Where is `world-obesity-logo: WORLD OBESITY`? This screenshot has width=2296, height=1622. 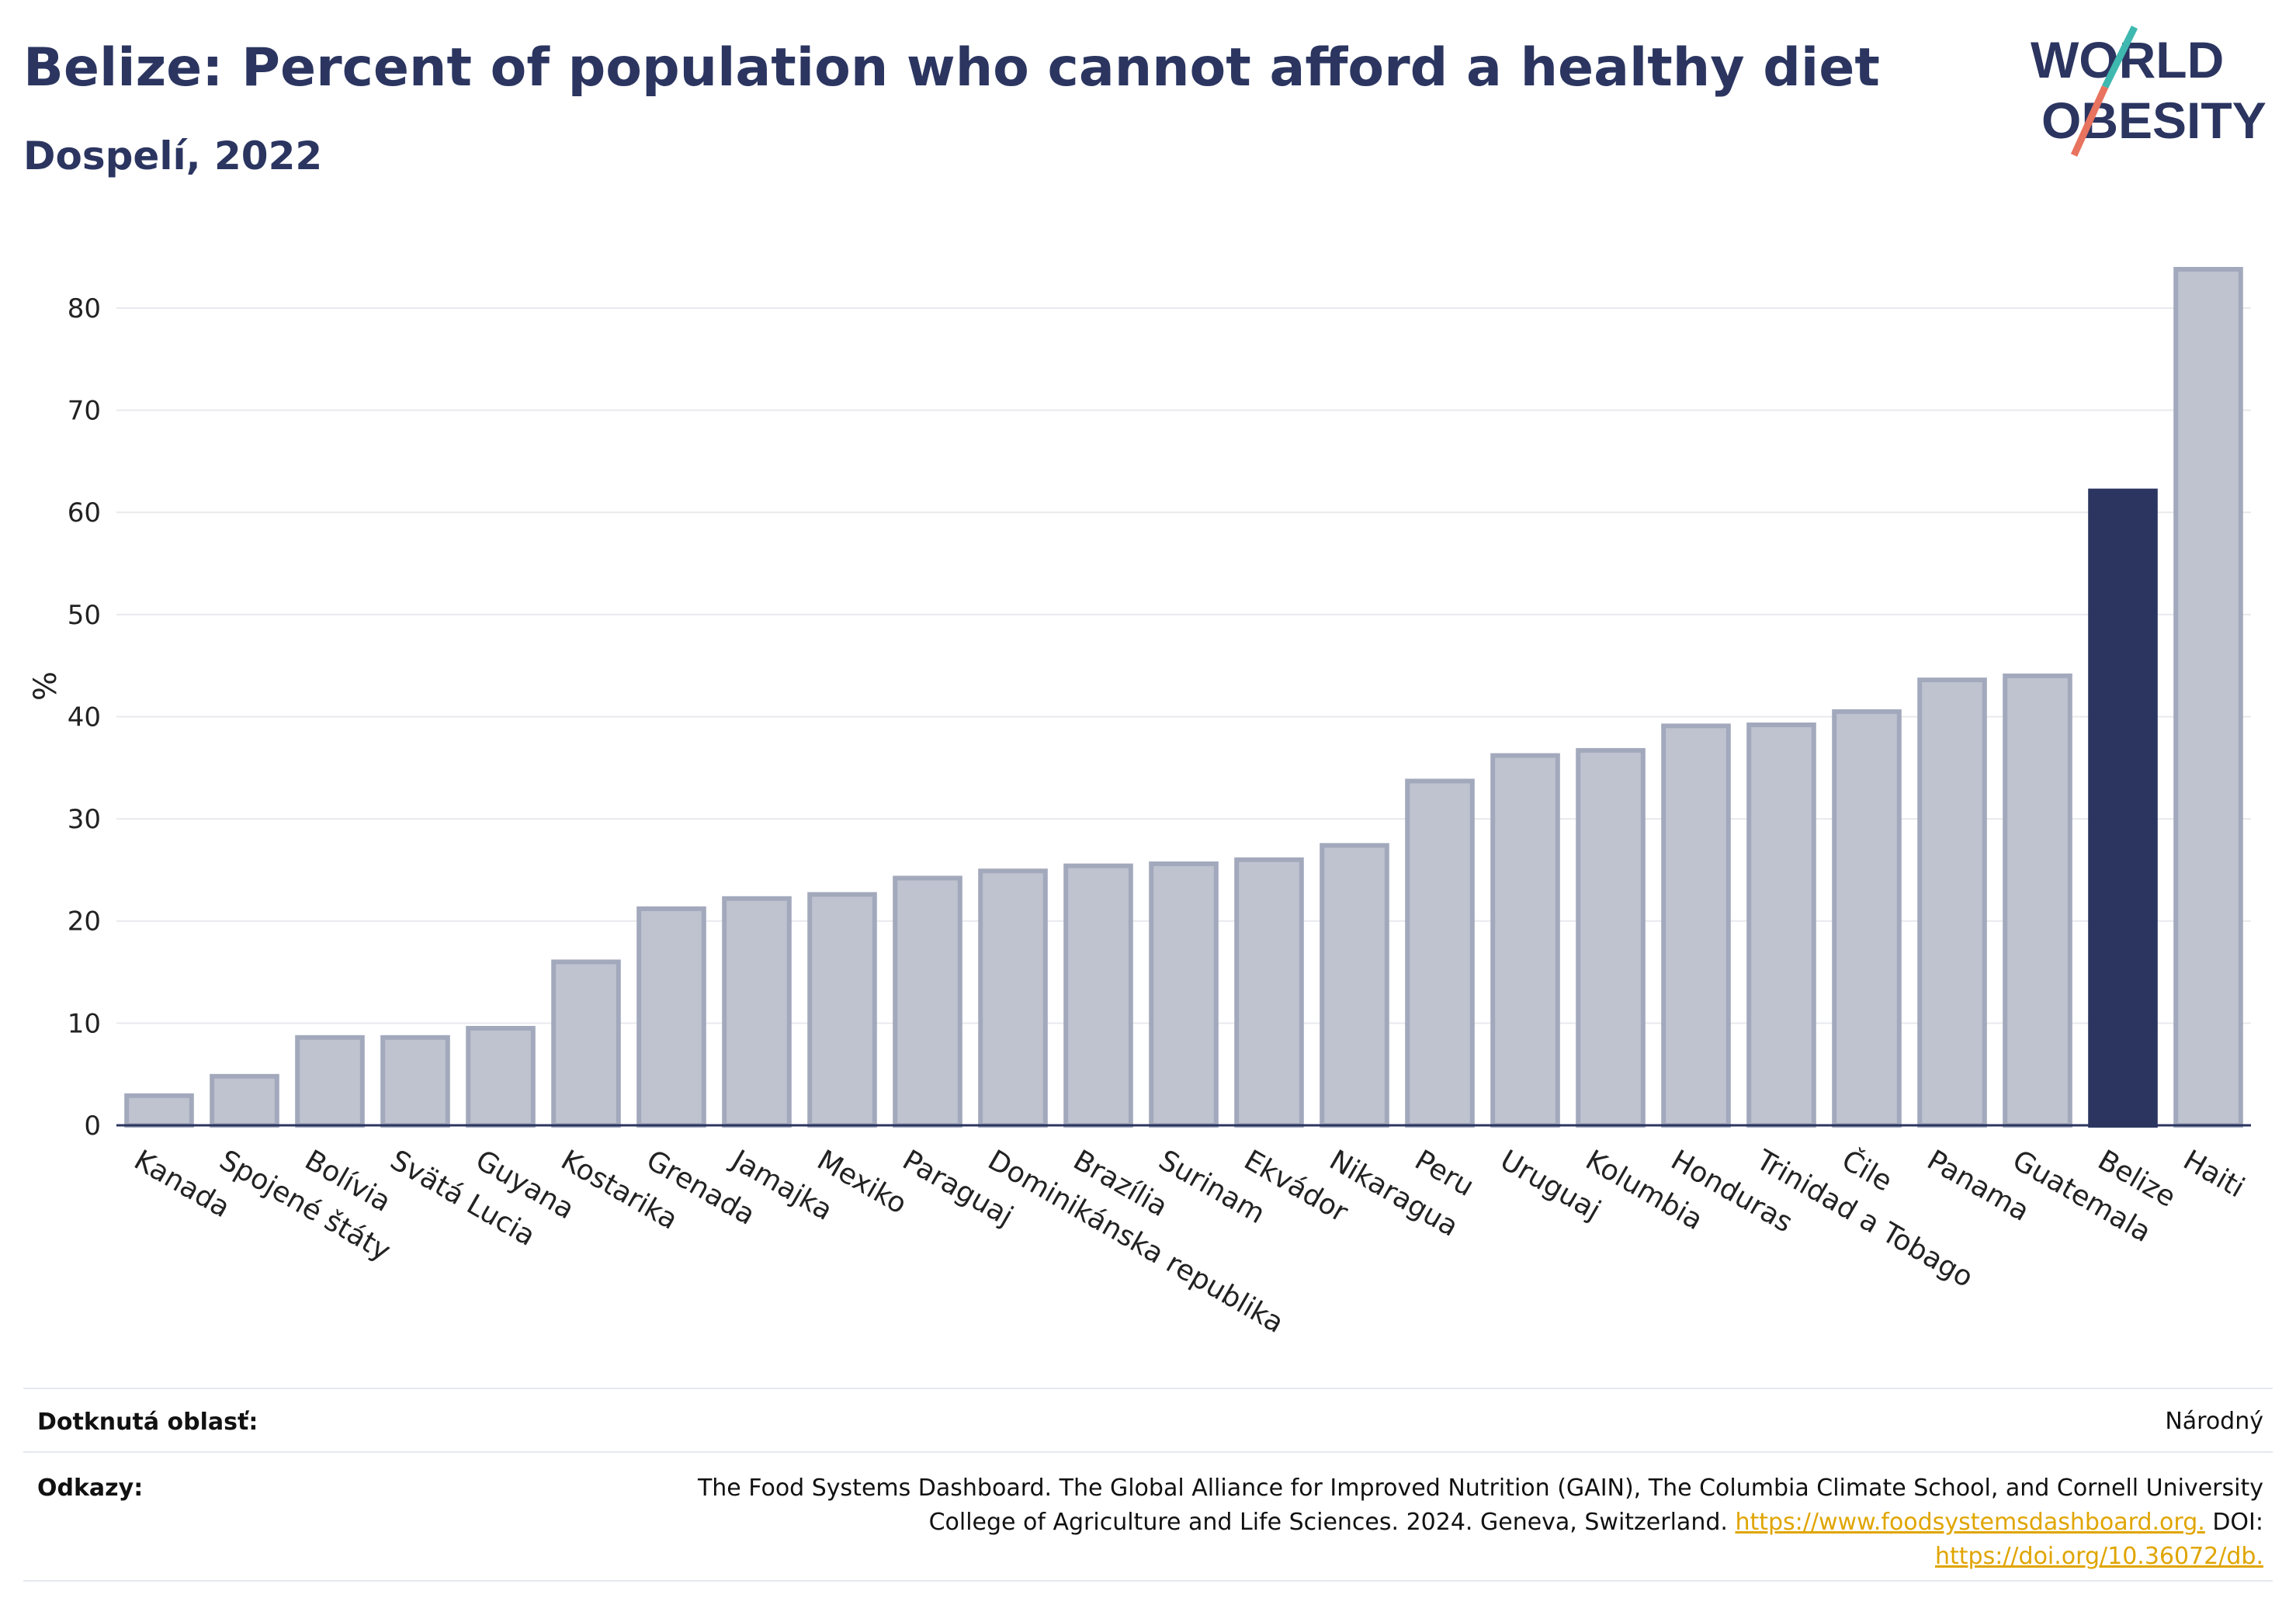 world-obesity-logo: WORLD OBESITY is located at coordinates (2149, 91).